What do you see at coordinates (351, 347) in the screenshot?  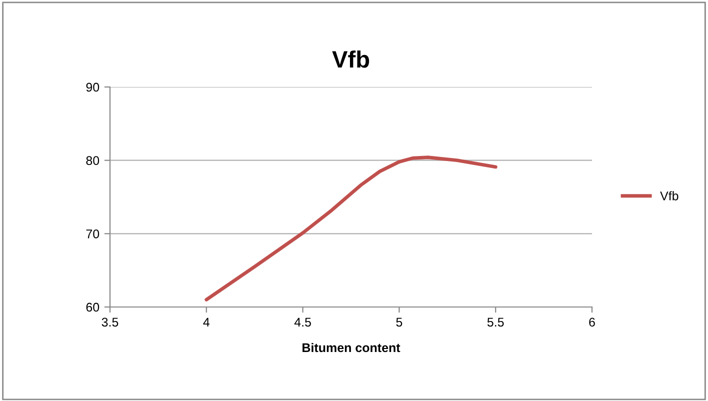 I see `x-axis-title: Bitumen content` at bounding box center [351, 347].